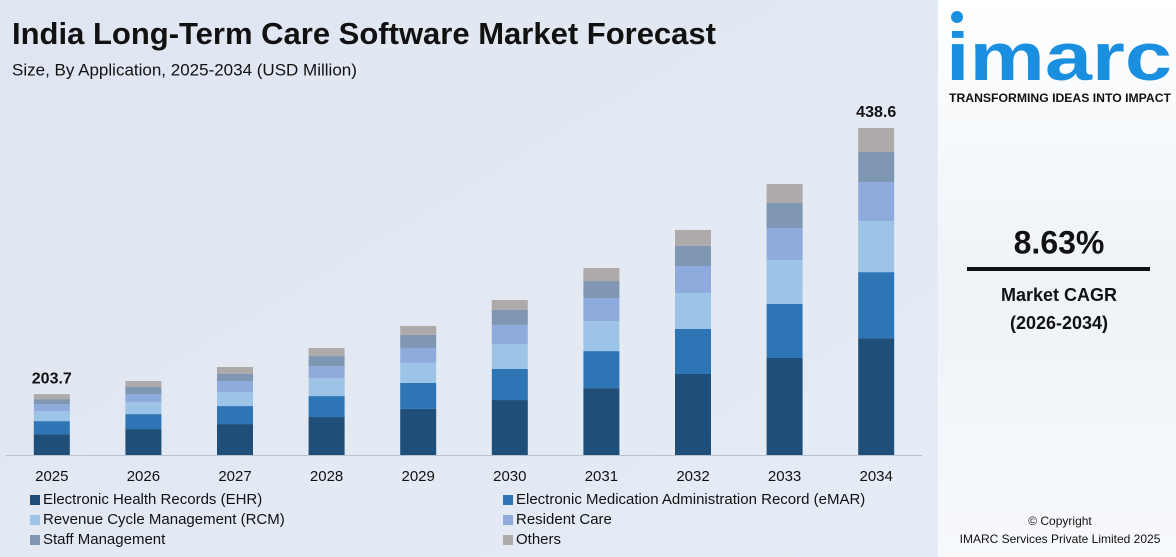 Image resolution: width=1176 pixels, height=557 pixels. Describe the element at coordinates (1059, 57) in the screenshot. I see `logo: imarc` at that location.